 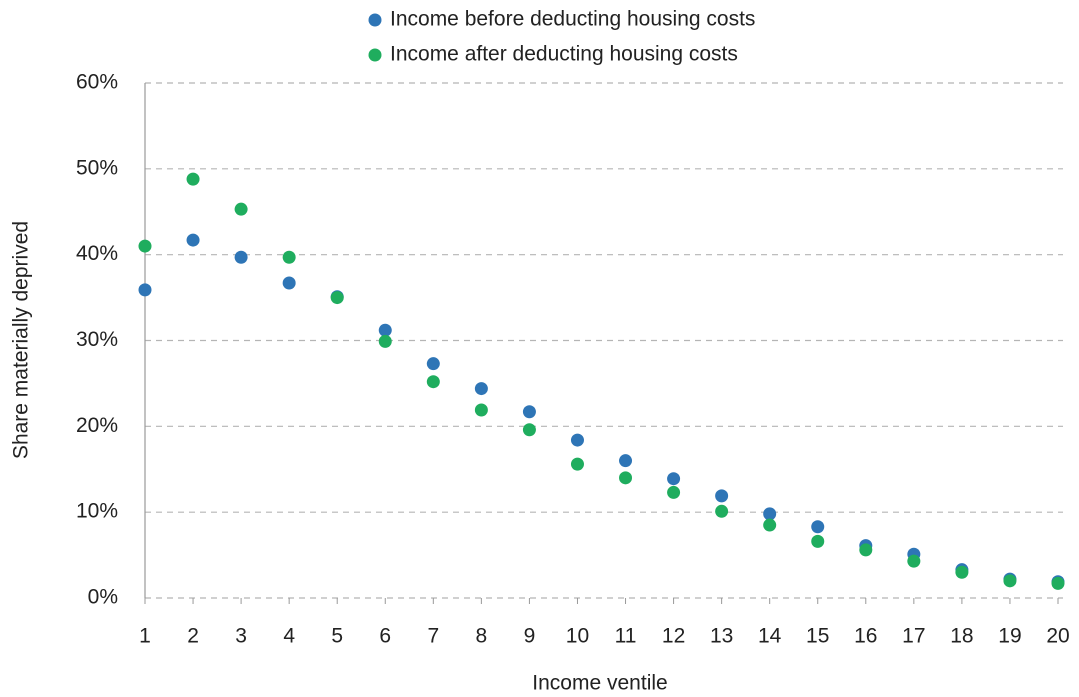 I want to click on x-tick-label: 4, so click(x=289, y=636).